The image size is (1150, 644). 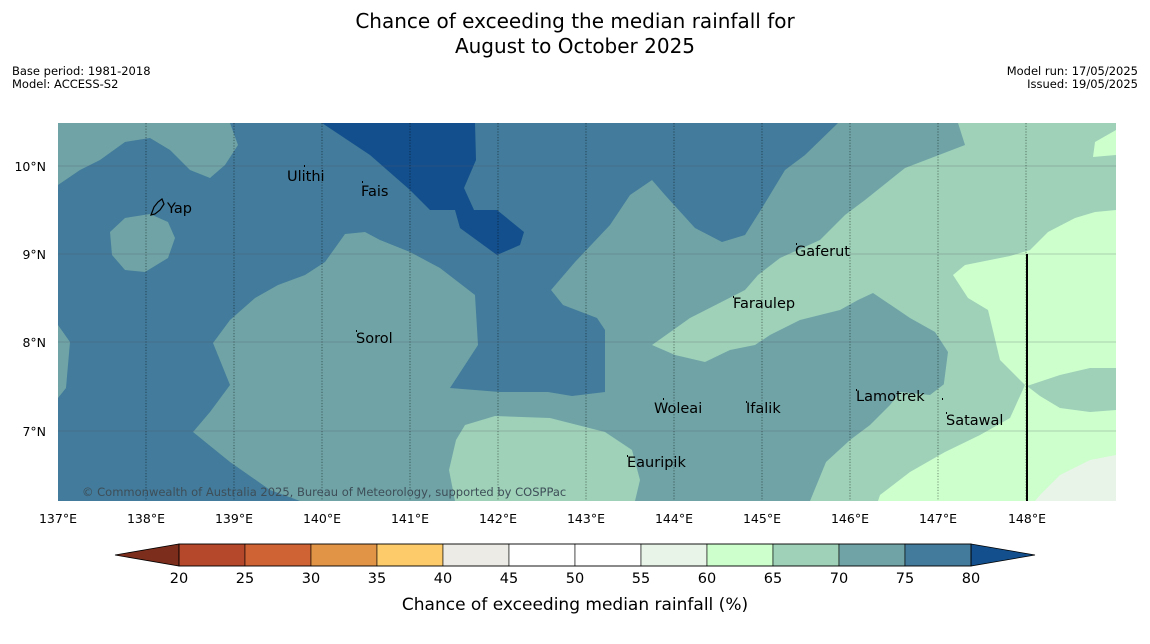 What do you see at coordinates (245, 579) in the screenshot?
I see `cb-tick-25: 25` at bounding box center [245, 579].